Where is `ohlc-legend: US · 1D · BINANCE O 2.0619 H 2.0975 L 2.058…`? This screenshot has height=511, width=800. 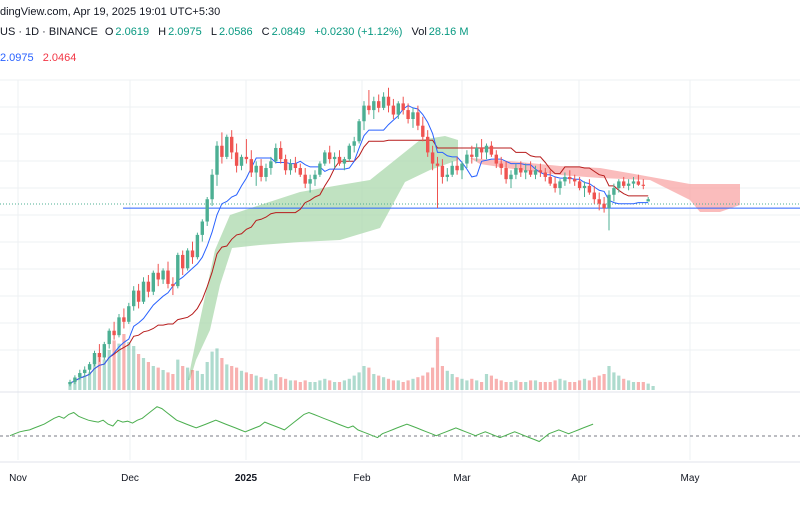
ohlc-legend: US · 1D · BINANCE O 2.0619 H 2.0975 L 2.058… is located at coordinates (237, 32).